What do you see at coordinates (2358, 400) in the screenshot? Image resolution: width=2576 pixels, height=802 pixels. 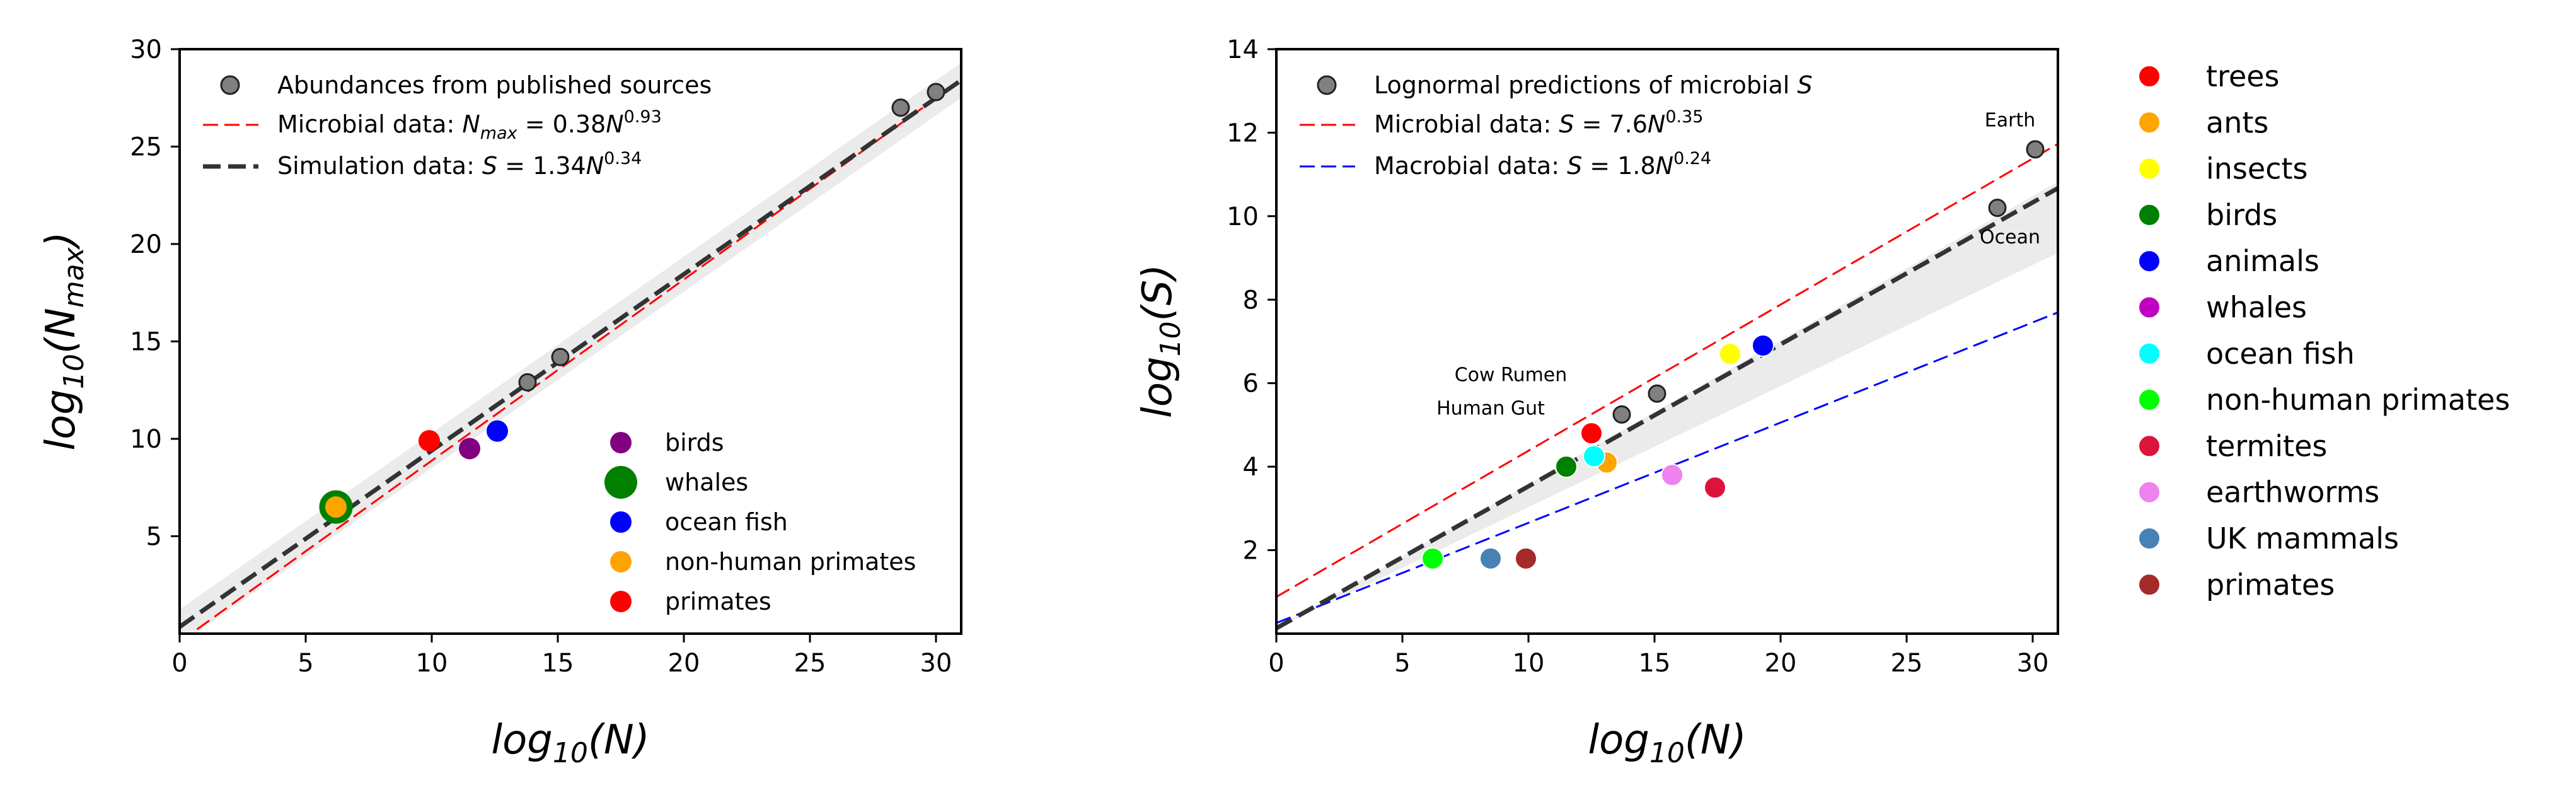 I see `side-legend-text-non-human-primates: non-human primates` at bounding box center [2358, 400].